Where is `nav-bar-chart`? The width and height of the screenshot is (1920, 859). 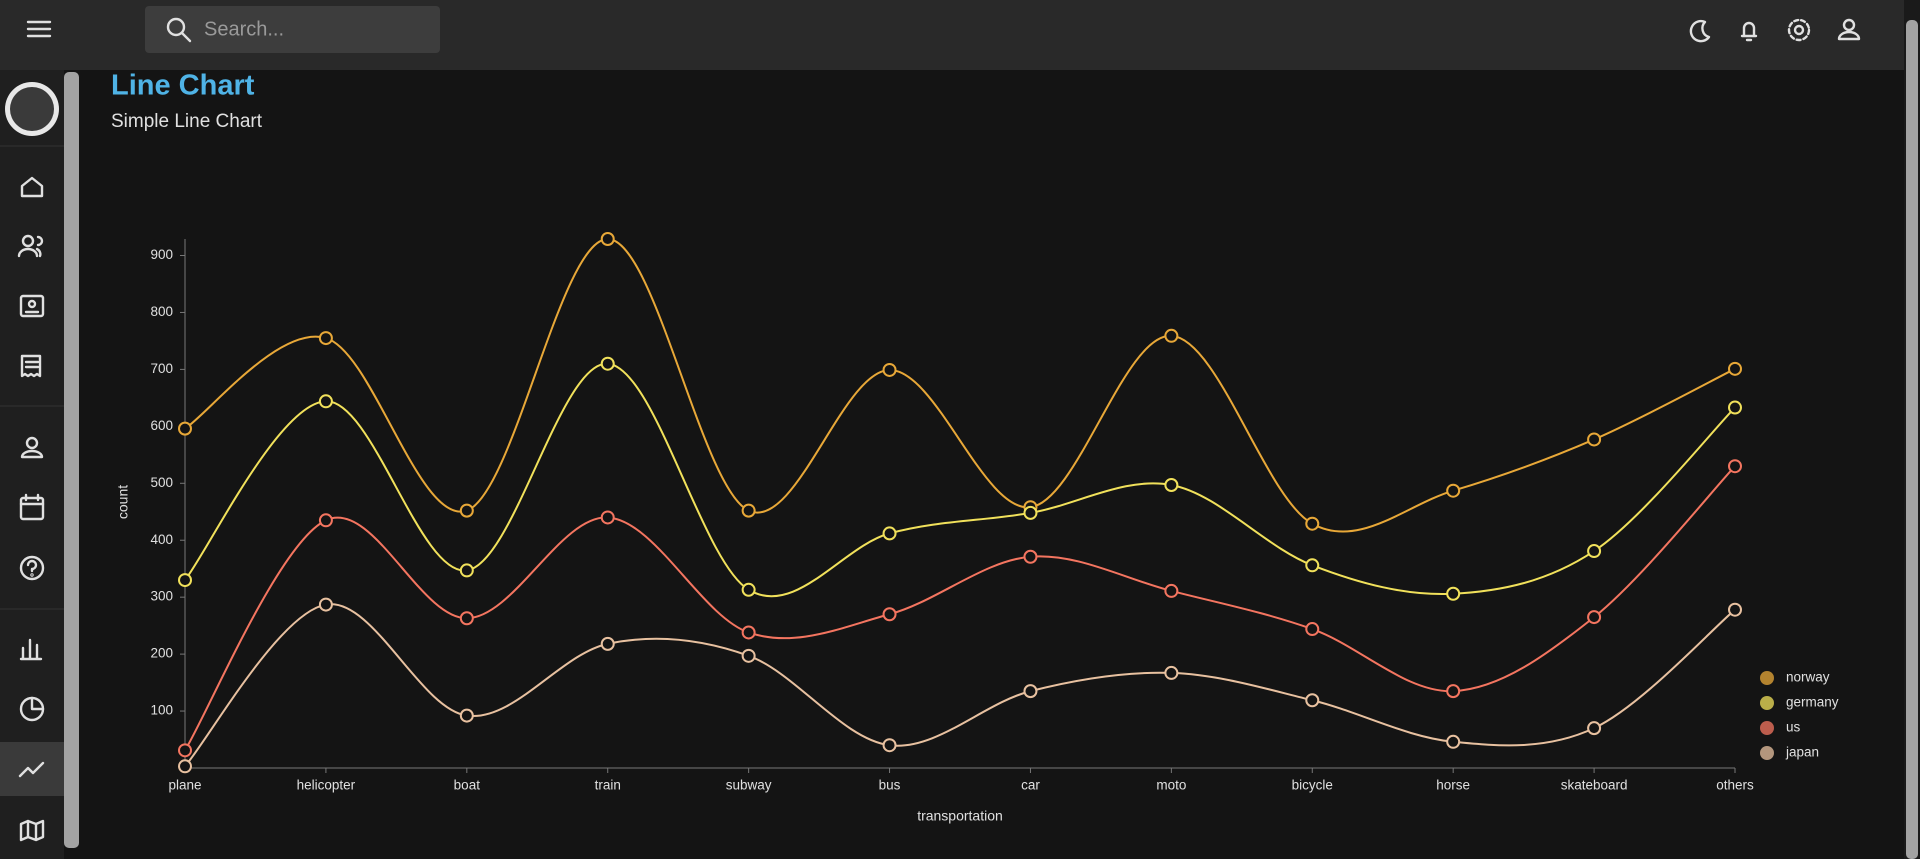 nav-bar-chart is located at coordinates (31, 649).